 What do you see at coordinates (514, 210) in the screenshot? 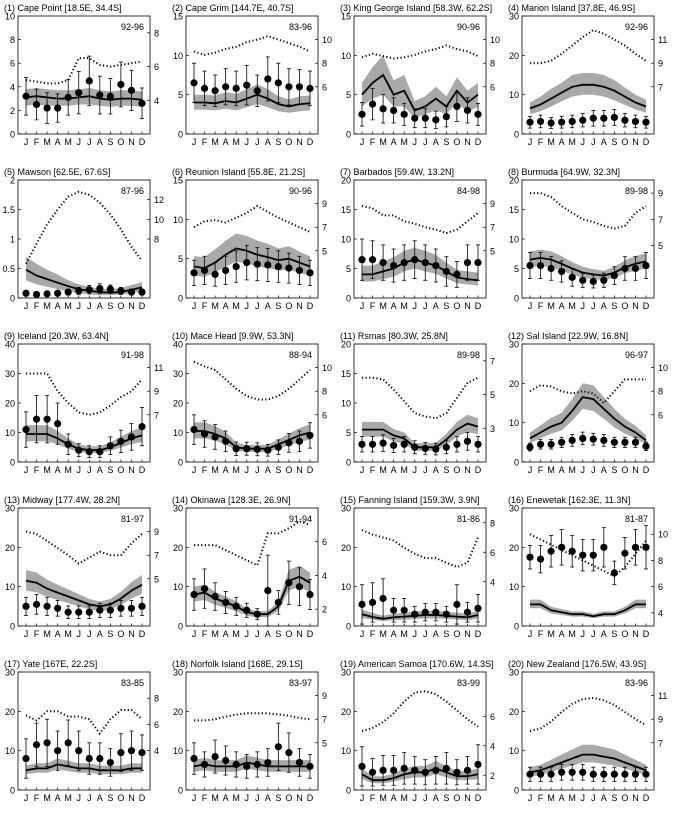
I see `y-tick-label: 15` at bounding box center [514, 210].